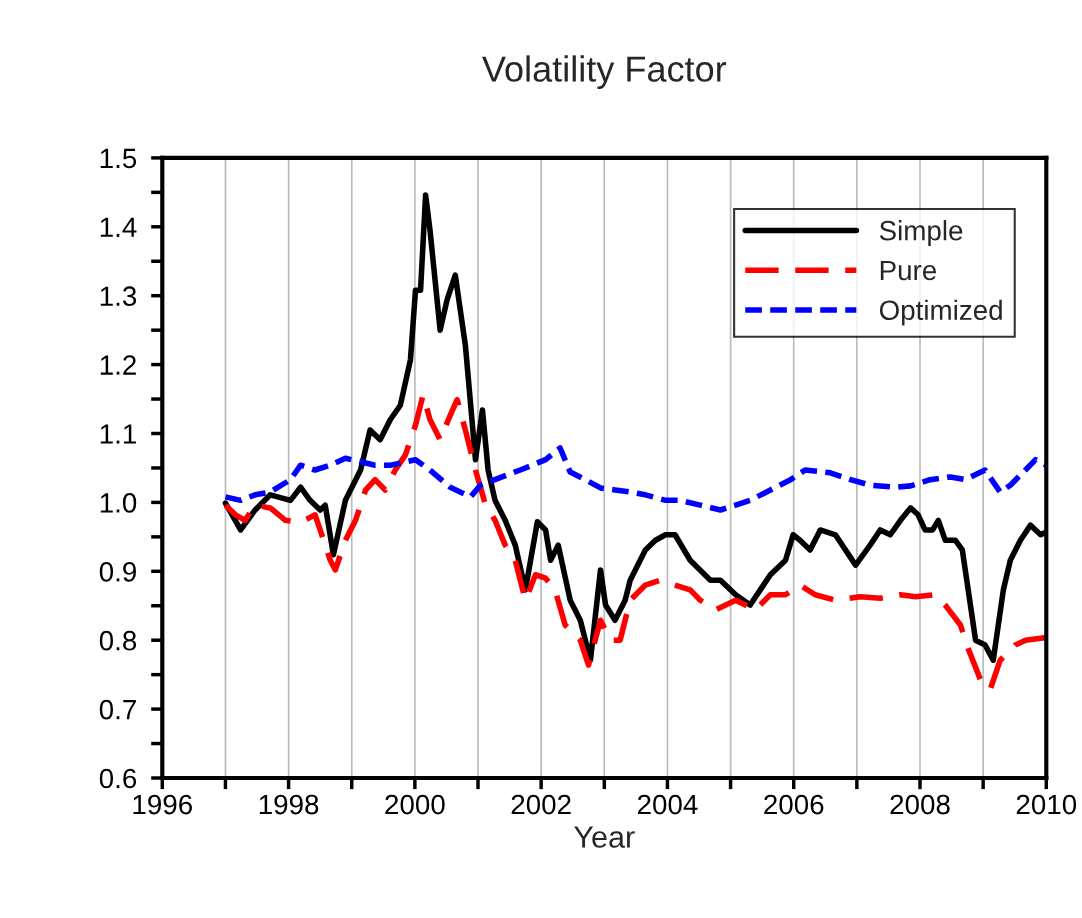 This screenshot has width=1082, height=918. Describe the element at coordinates (162, 804) in the screenshot. I see `x-tick-label: 1996` at that location.